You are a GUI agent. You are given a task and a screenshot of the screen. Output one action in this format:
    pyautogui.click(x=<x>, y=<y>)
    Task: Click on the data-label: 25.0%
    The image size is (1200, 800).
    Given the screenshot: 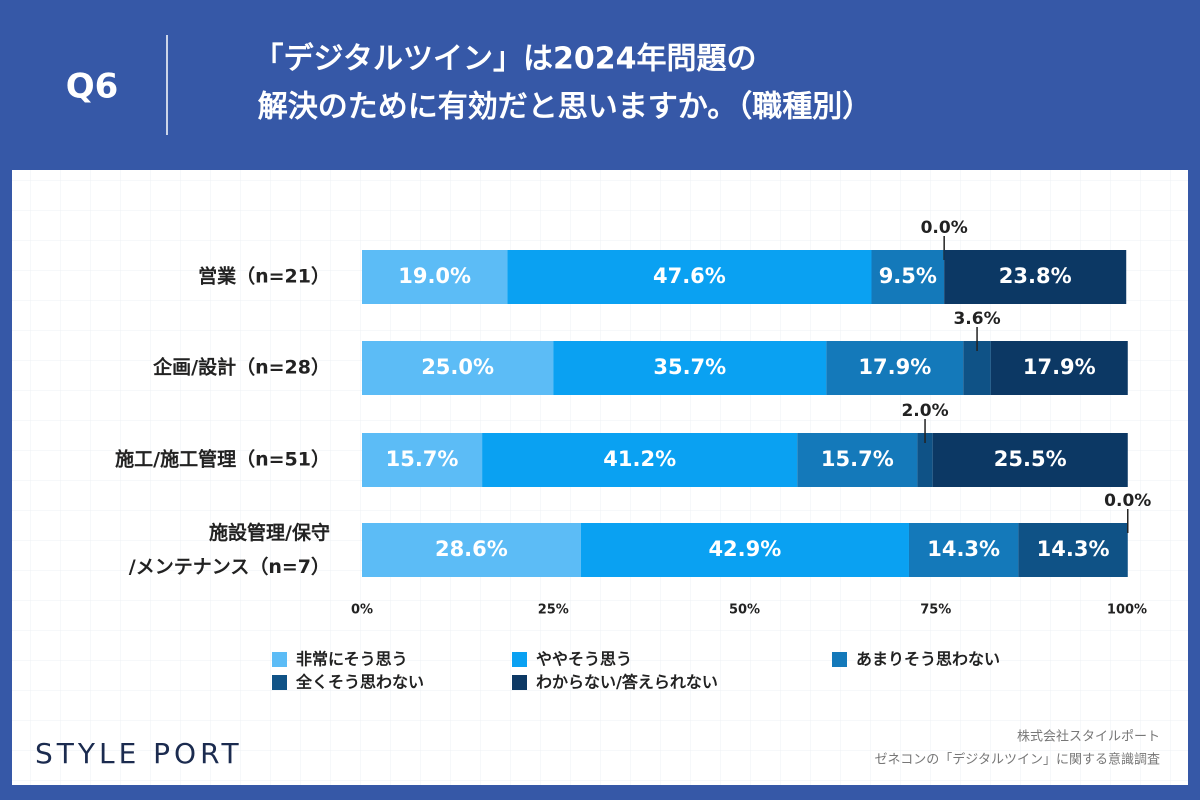 What is the action you would take?
    pyautogui.click(x=457, y=367)
    